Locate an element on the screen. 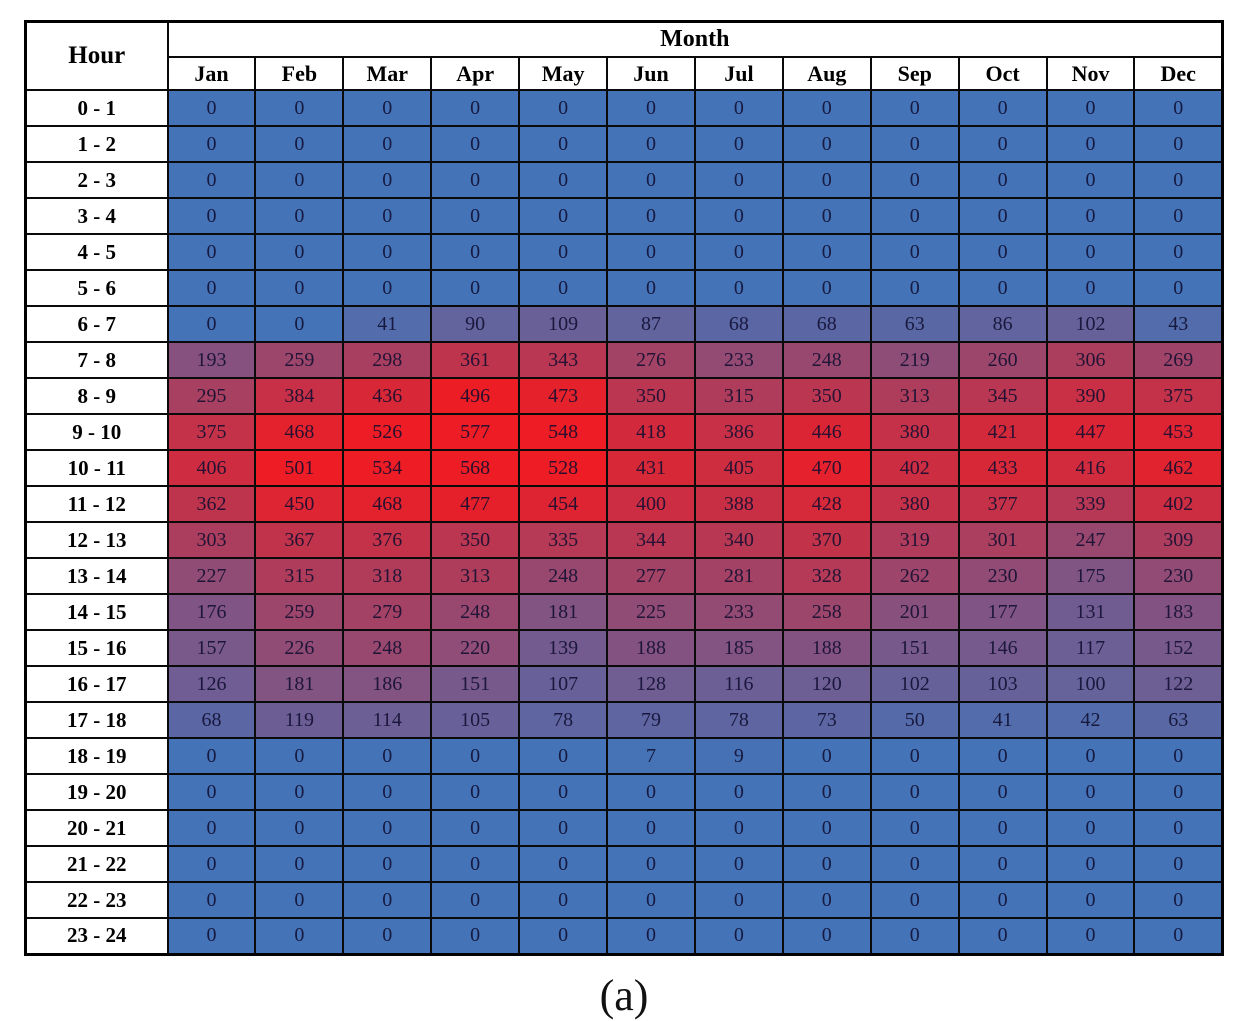  row-header-hour: 22 - 23 is located at coordinates (96, 900).